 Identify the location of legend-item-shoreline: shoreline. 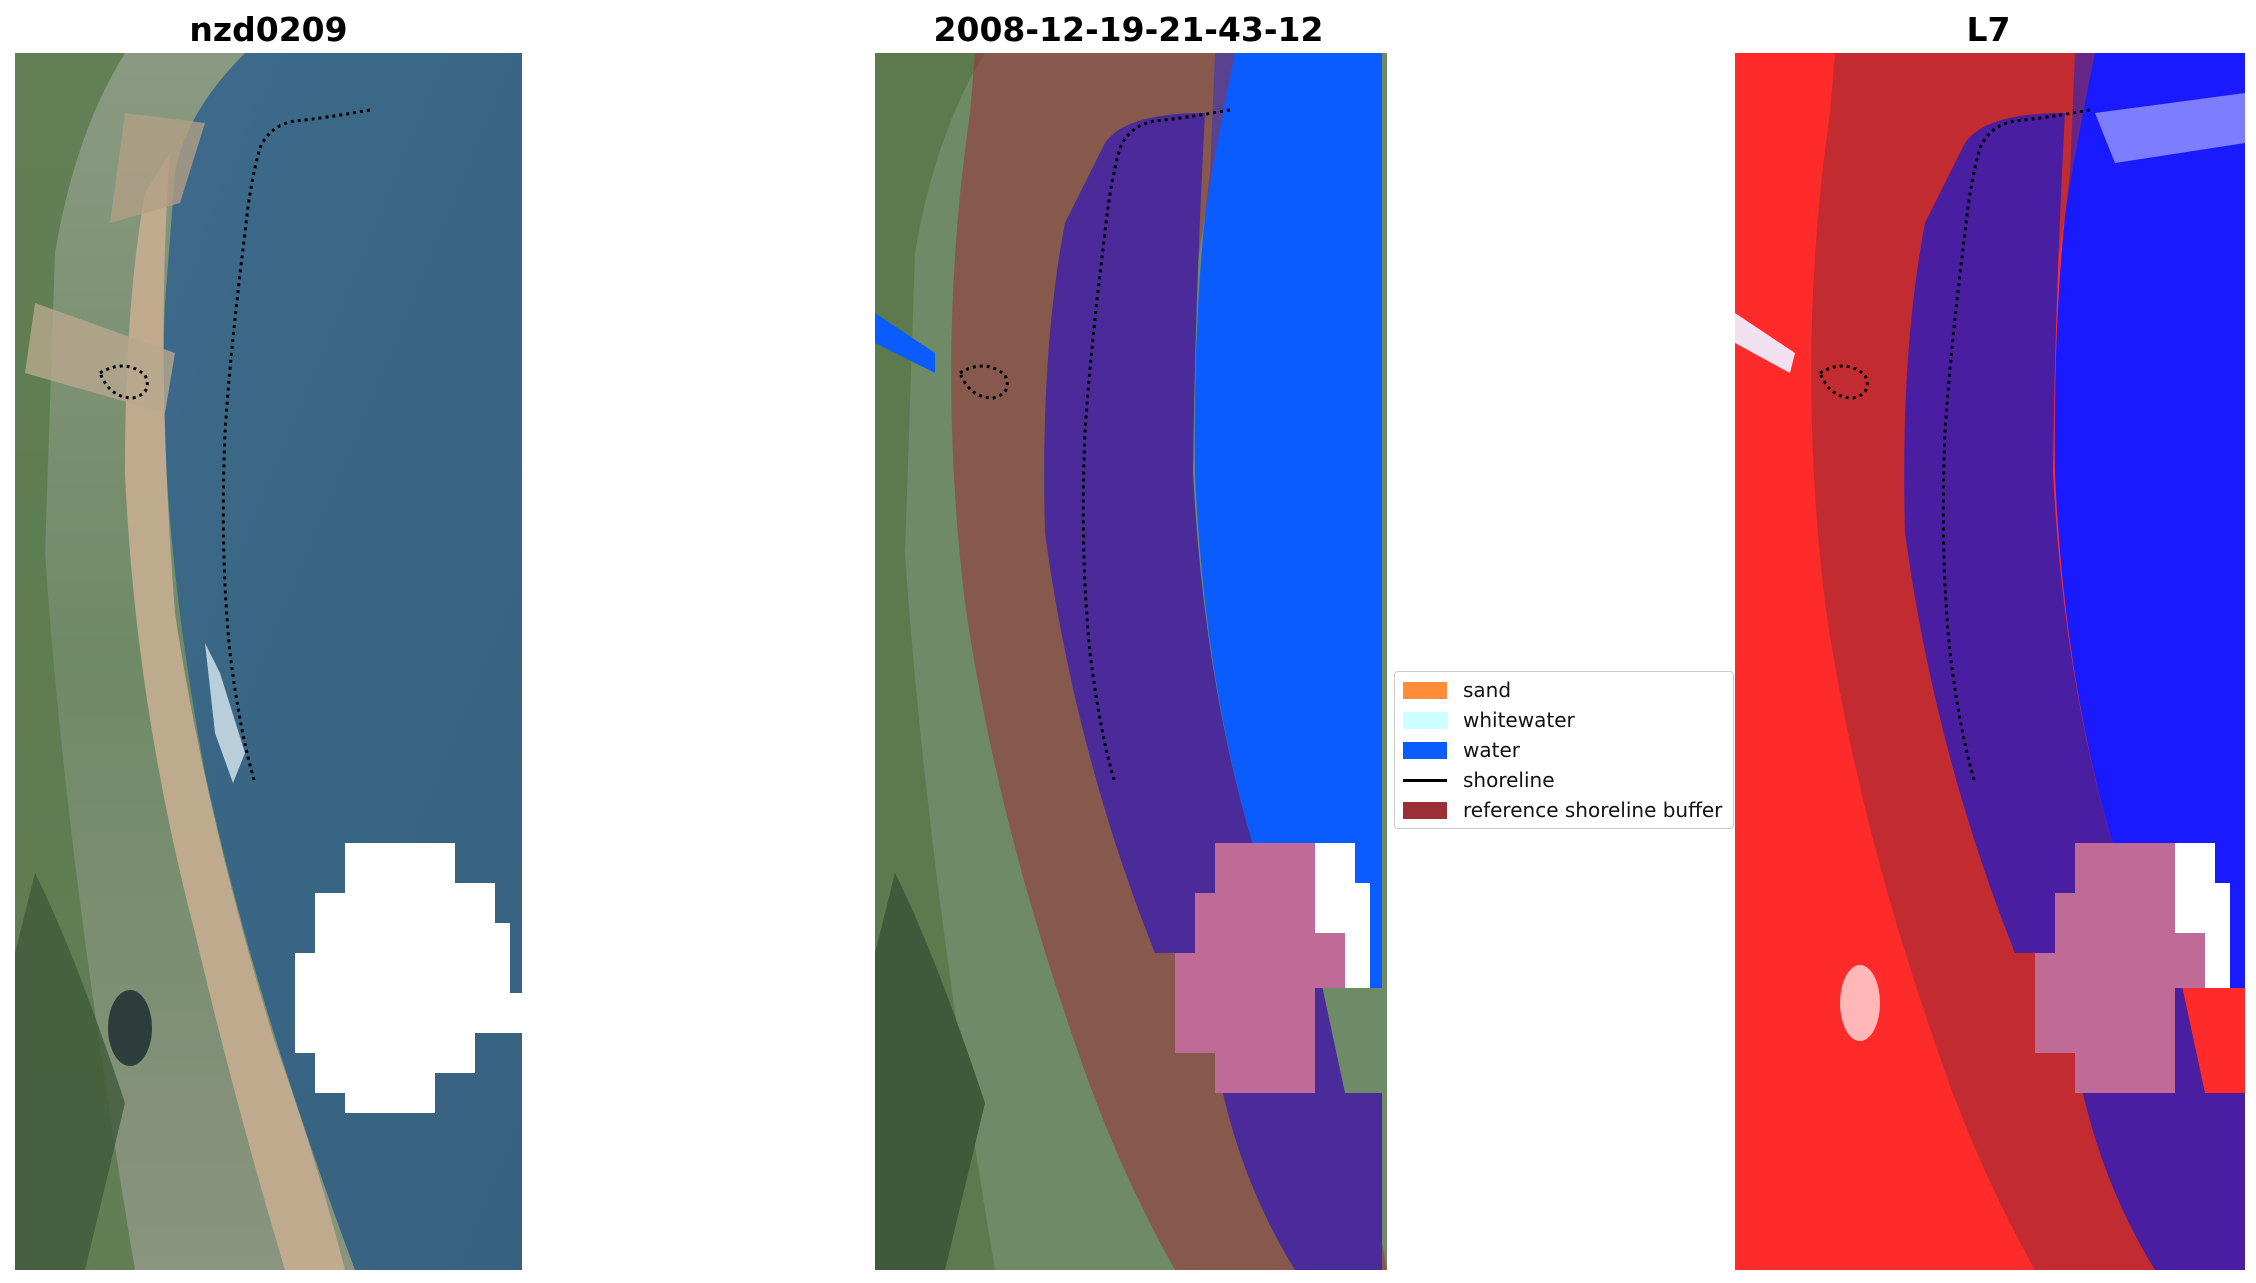
(1479, 780).